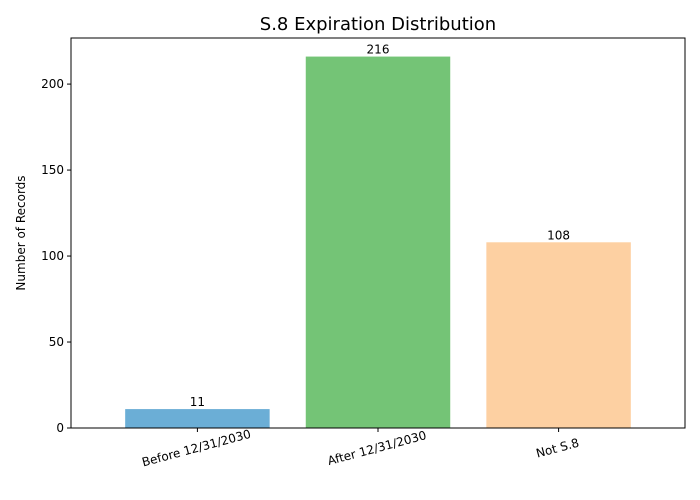  I want to click on x-tick-label-1: After 12/31/2030, so click(377, 448).